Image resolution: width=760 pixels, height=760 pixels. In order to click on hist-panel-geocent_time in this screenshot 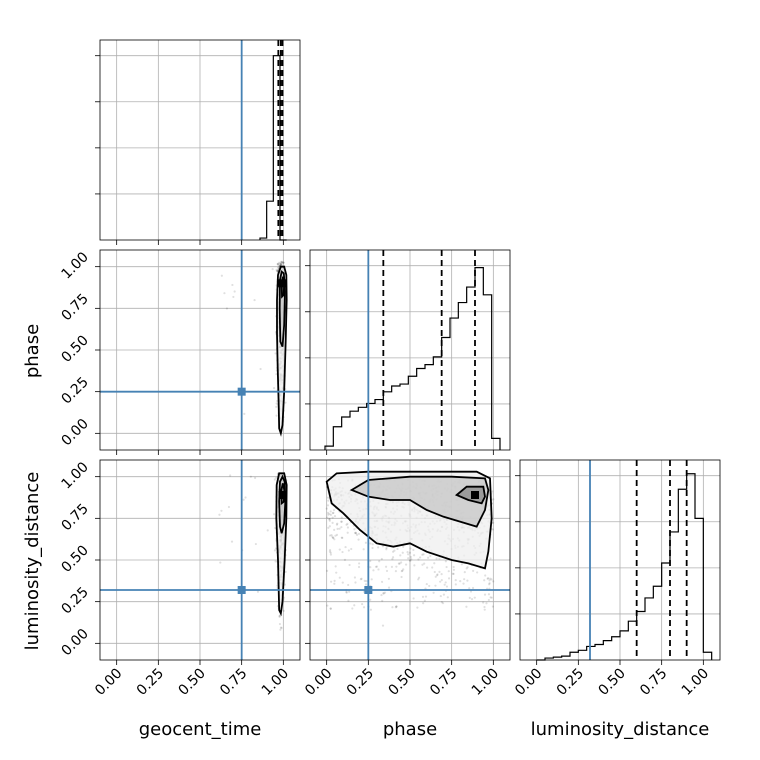, I will do `click(198, 142)`.